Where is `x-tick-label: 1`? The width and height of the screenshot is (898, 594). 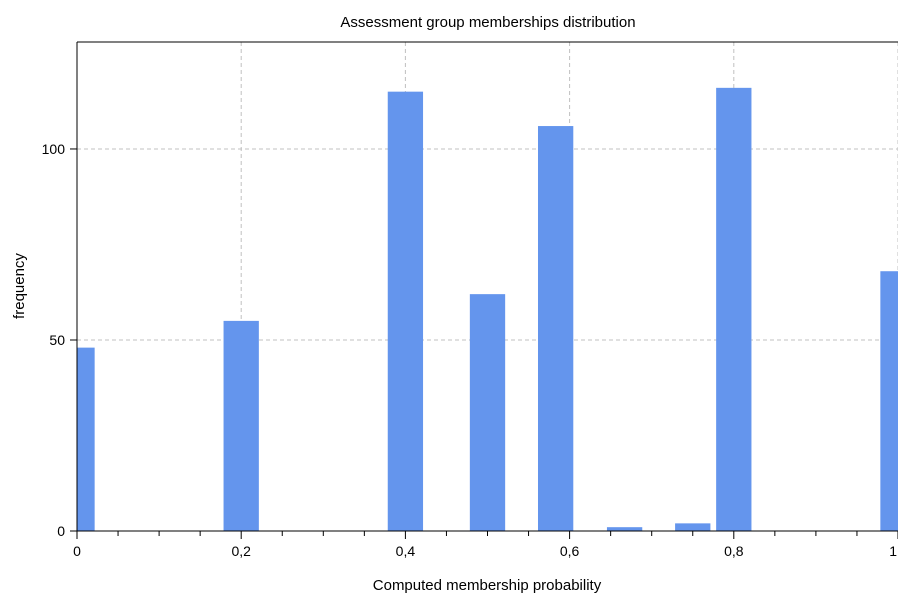 x-tick-label: 1 is located at coordinates (893, 551).